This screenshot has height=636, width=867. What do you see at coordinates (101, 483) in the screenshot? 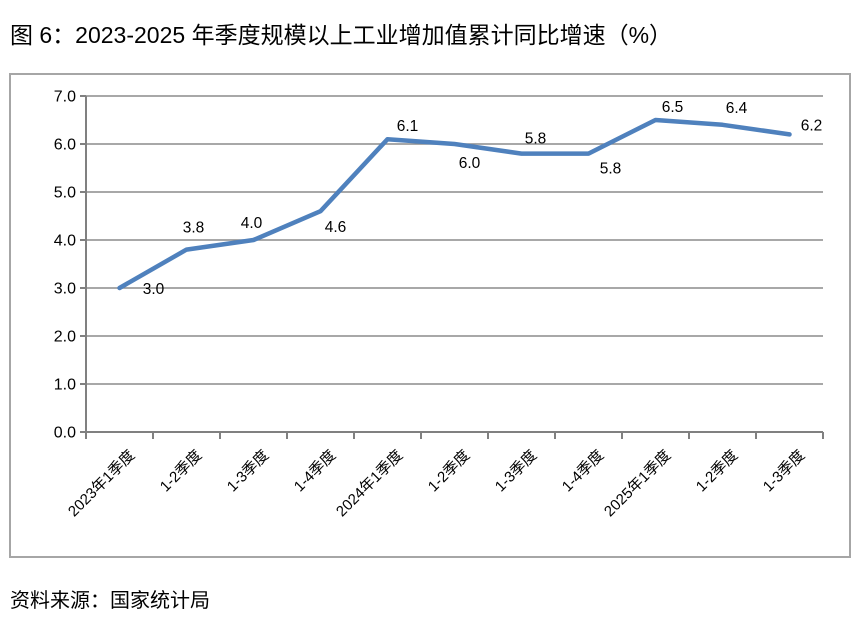
I see `svg-text: 2023年1季度` at bounding box center [101, 483].